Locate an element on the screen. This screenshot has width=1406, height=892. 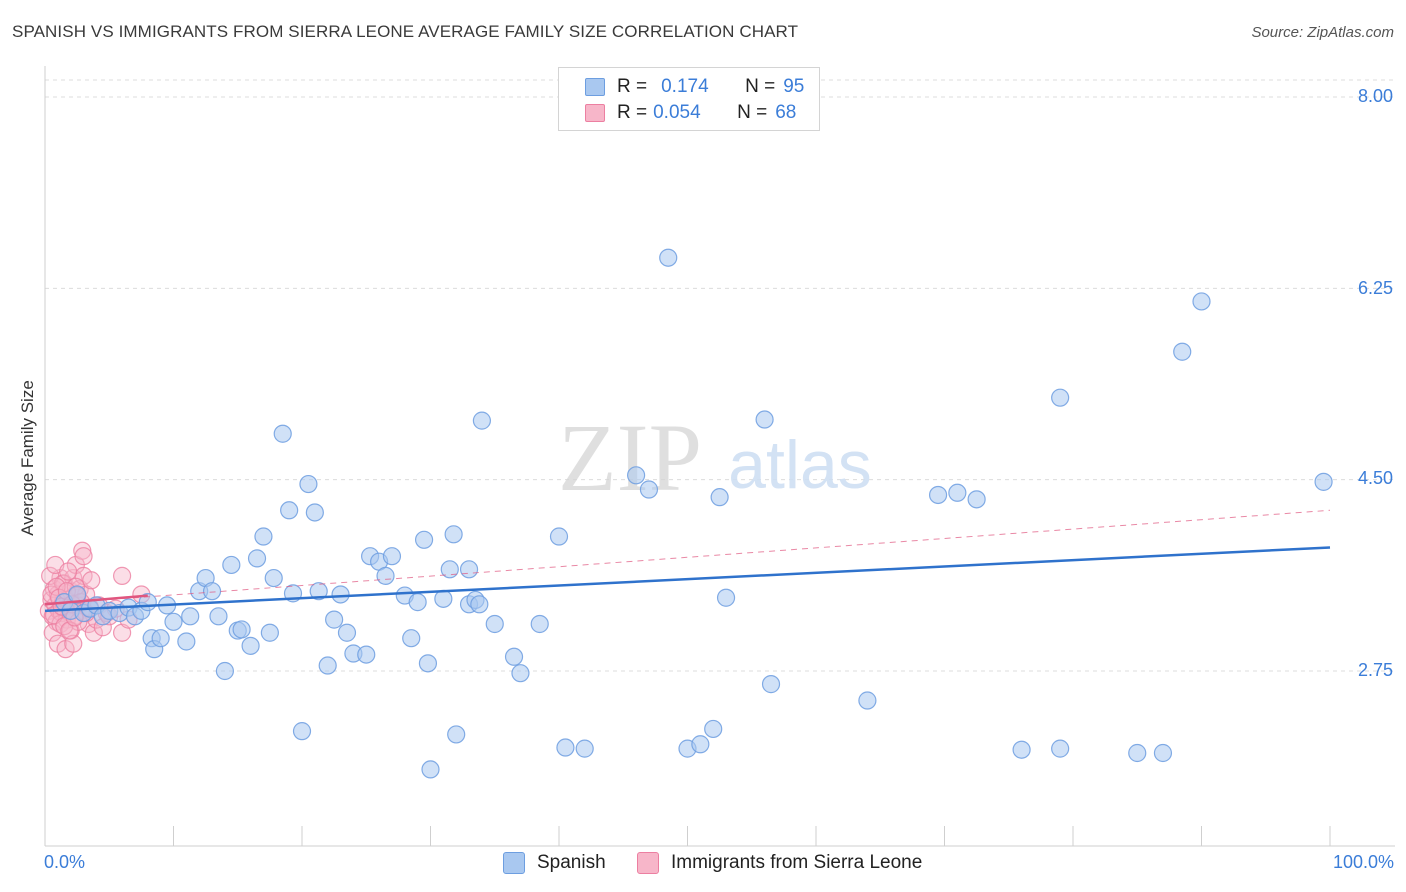
series-legend: Spanish Immigrants from Sierra Leone is located at coordinates (703, 865).